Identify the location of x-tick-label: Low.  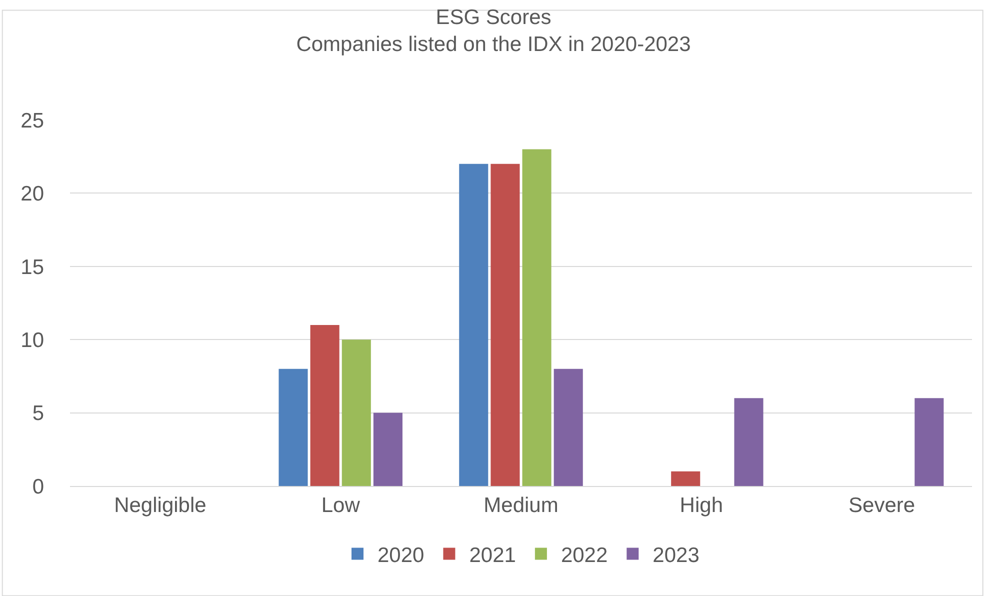
(341, 506).